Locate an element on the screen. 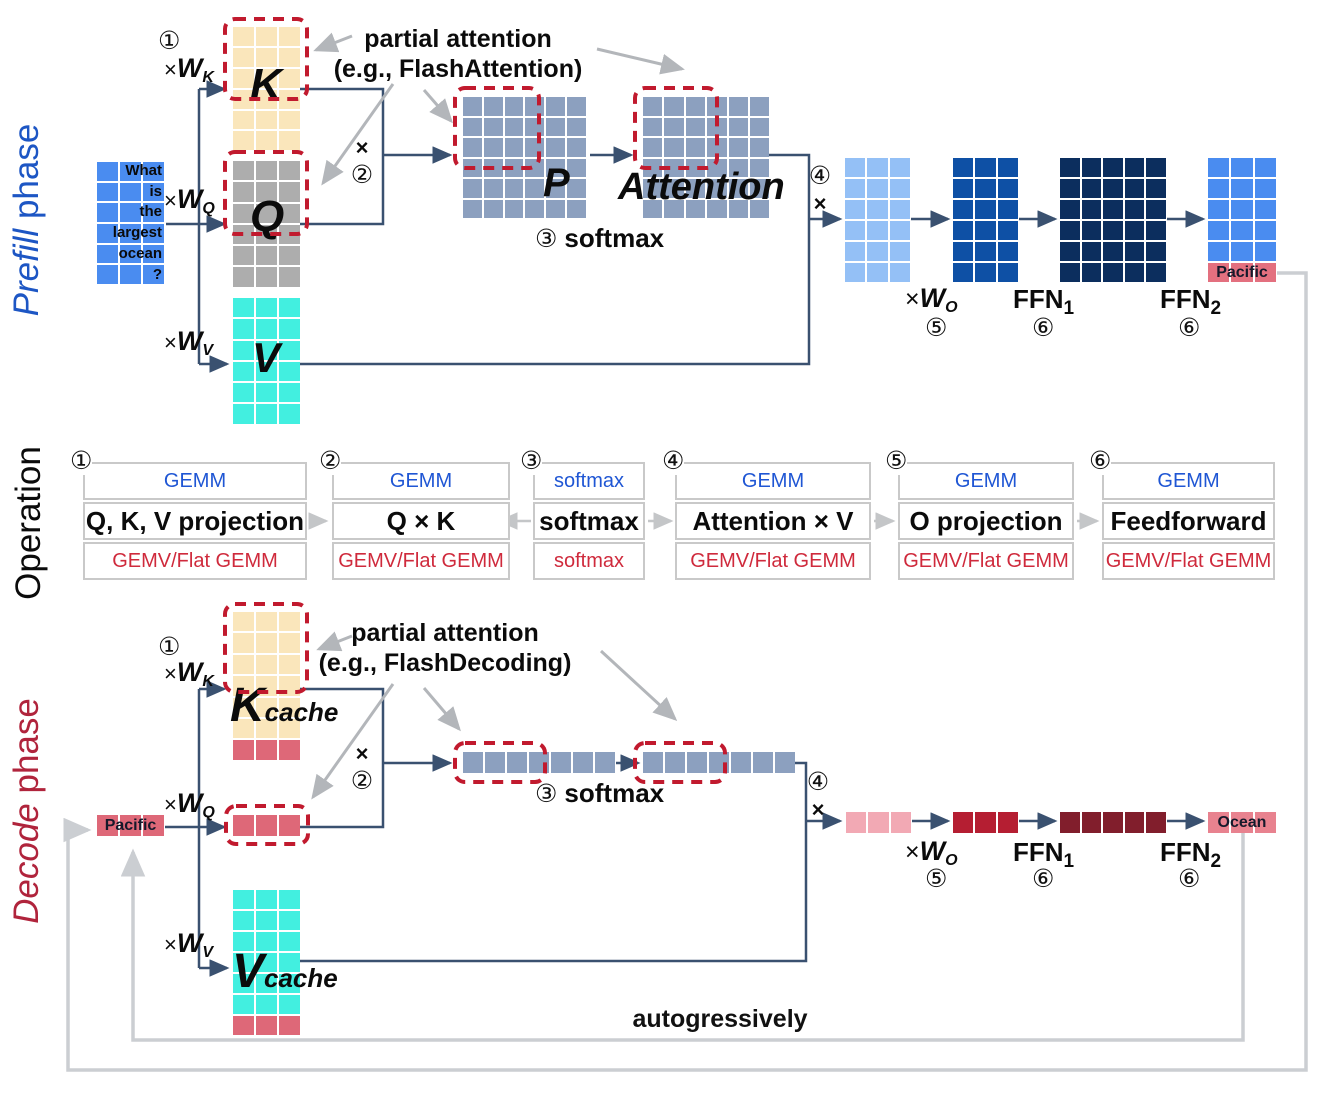 Image resolution: width=1329 pixels, height=1095 pixels. step2-times-prefill: × ② is located at coordinates (362, 163).